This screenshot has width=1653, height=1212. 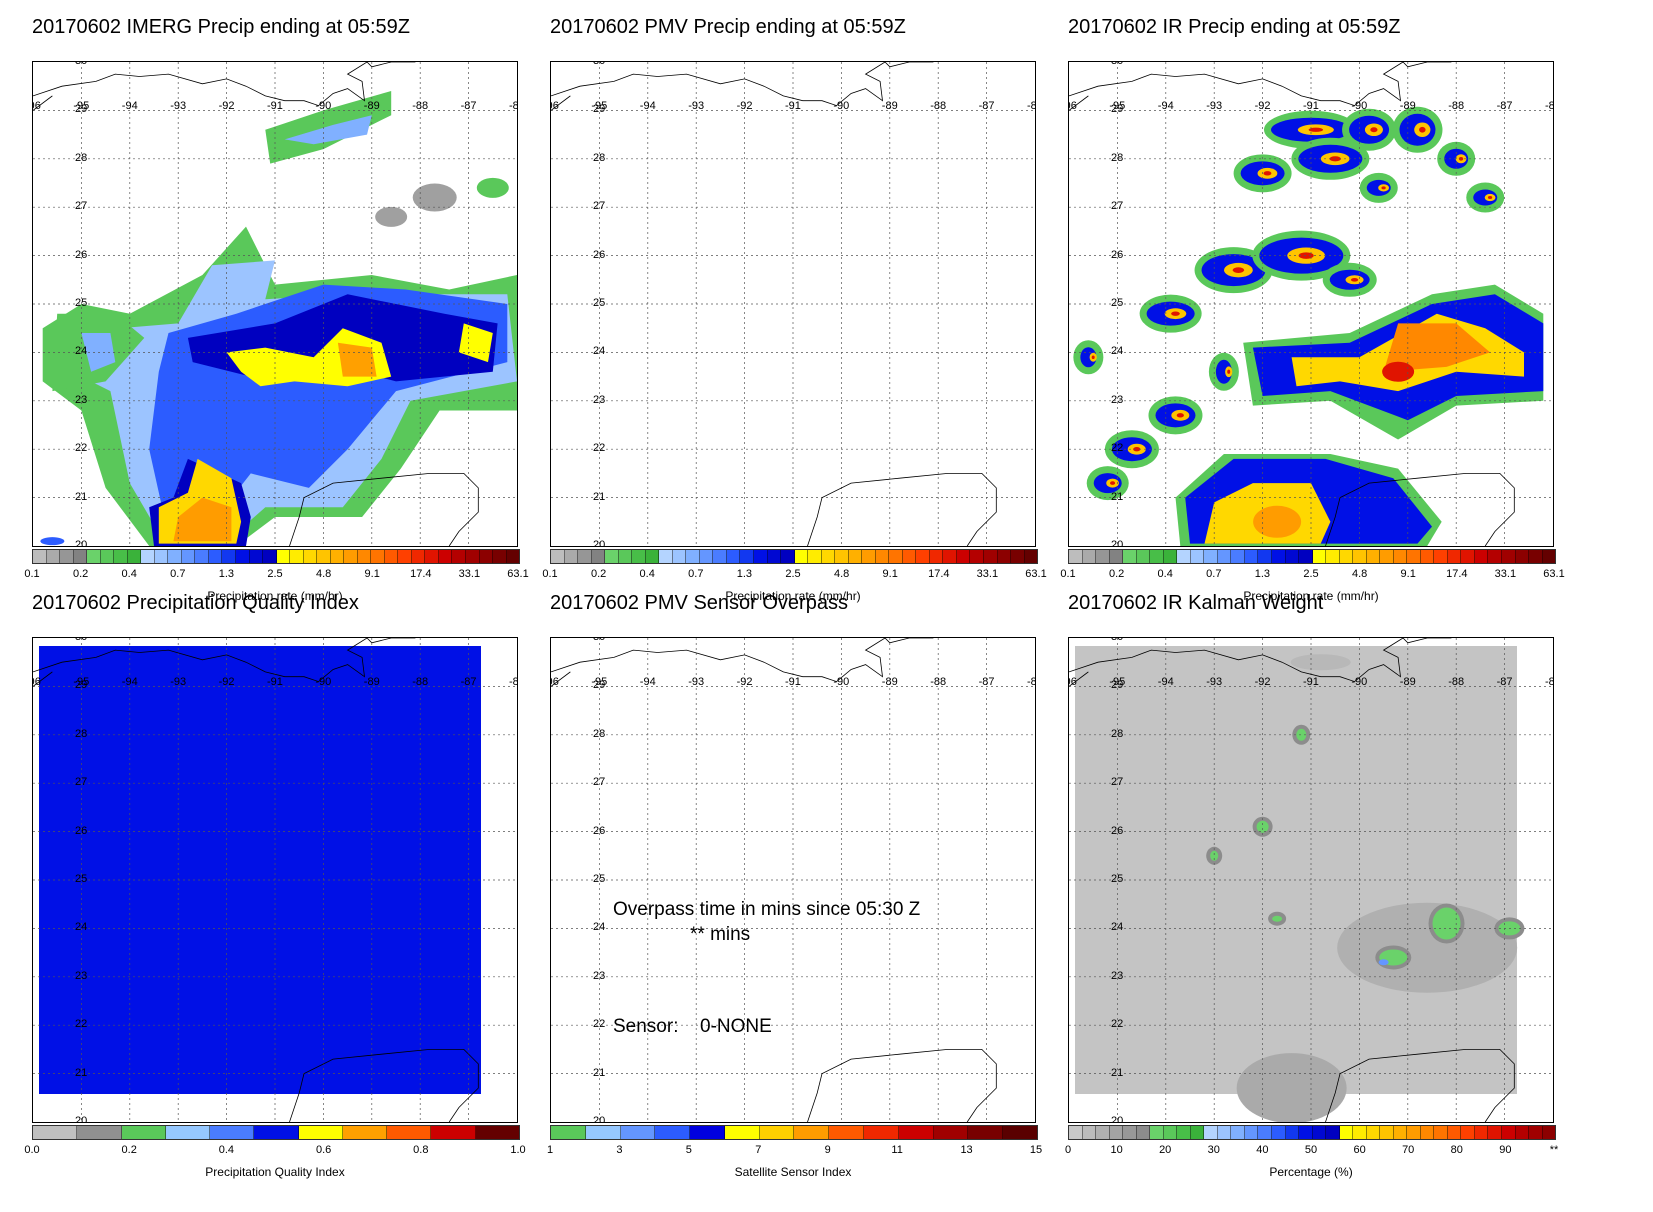 What do you see at coordinates (599, 303) in the screenshot?
I see `lat-label: 25` at bounding box center [599, 303].